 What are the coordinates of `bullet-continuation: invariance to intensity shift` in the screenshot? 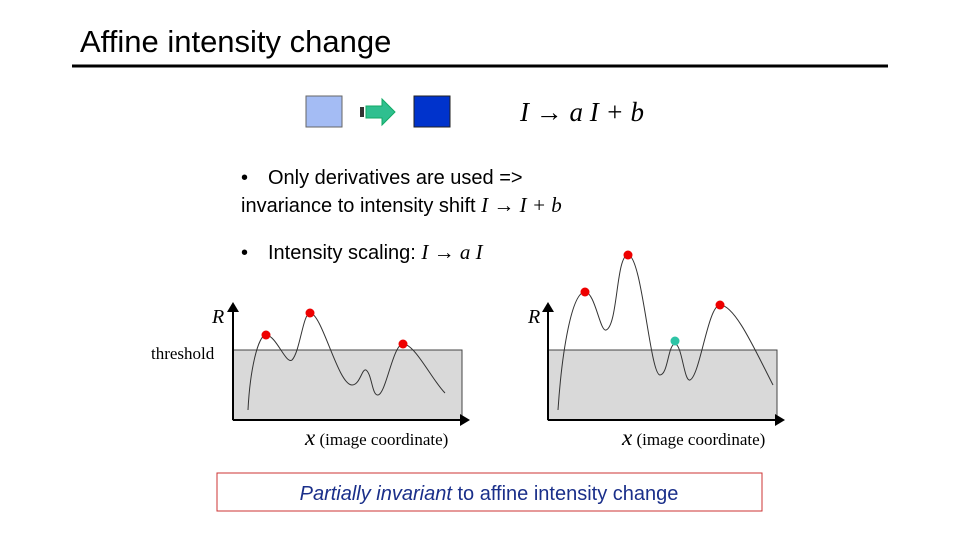 It's located at (361, 206).